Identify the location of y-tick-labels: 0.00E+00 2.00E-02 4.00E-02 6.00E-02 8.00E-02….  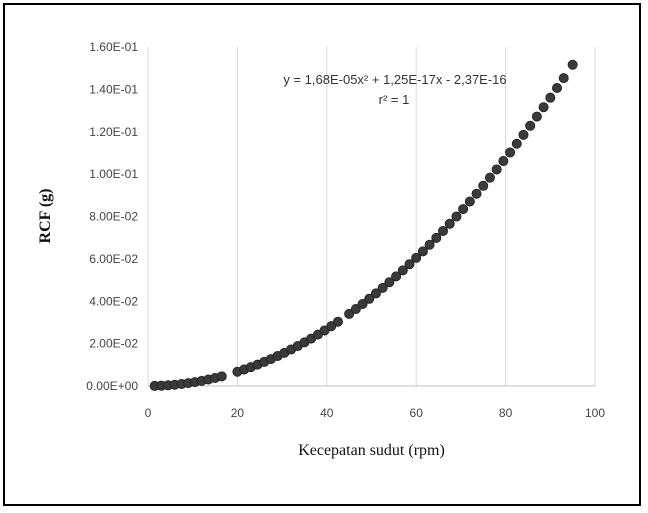
(112, 216).